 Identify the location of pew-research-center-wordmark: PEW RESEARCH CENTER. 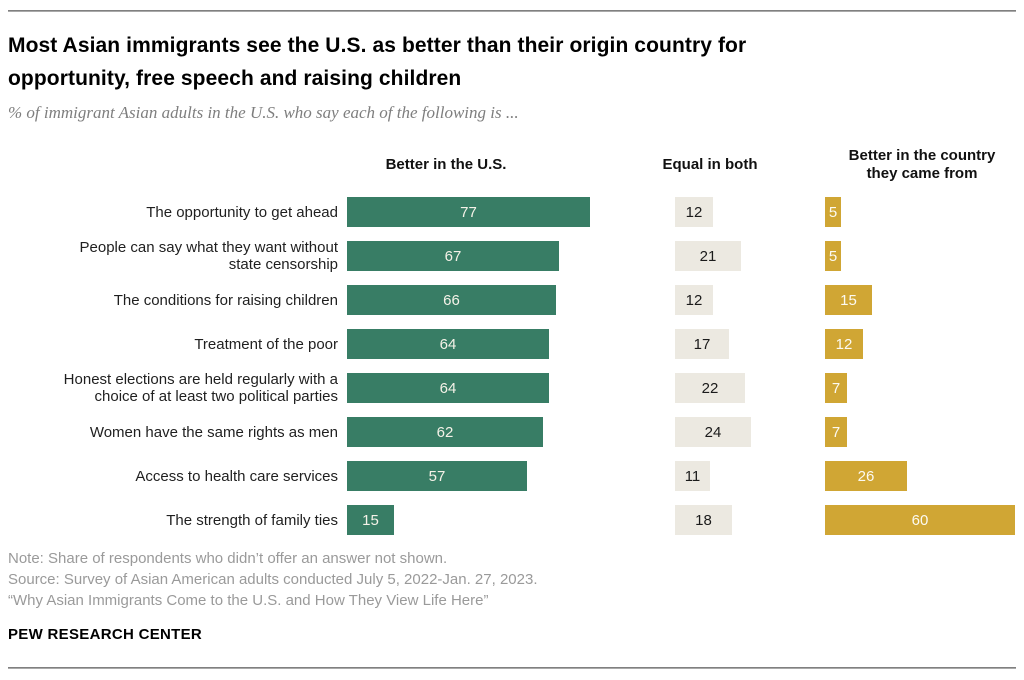
(105, 634).